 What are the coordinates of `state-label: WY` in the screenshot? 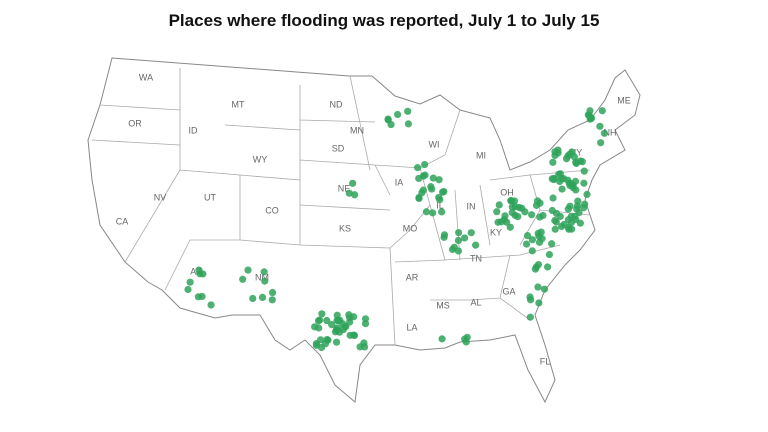 It's located at (260, 159).